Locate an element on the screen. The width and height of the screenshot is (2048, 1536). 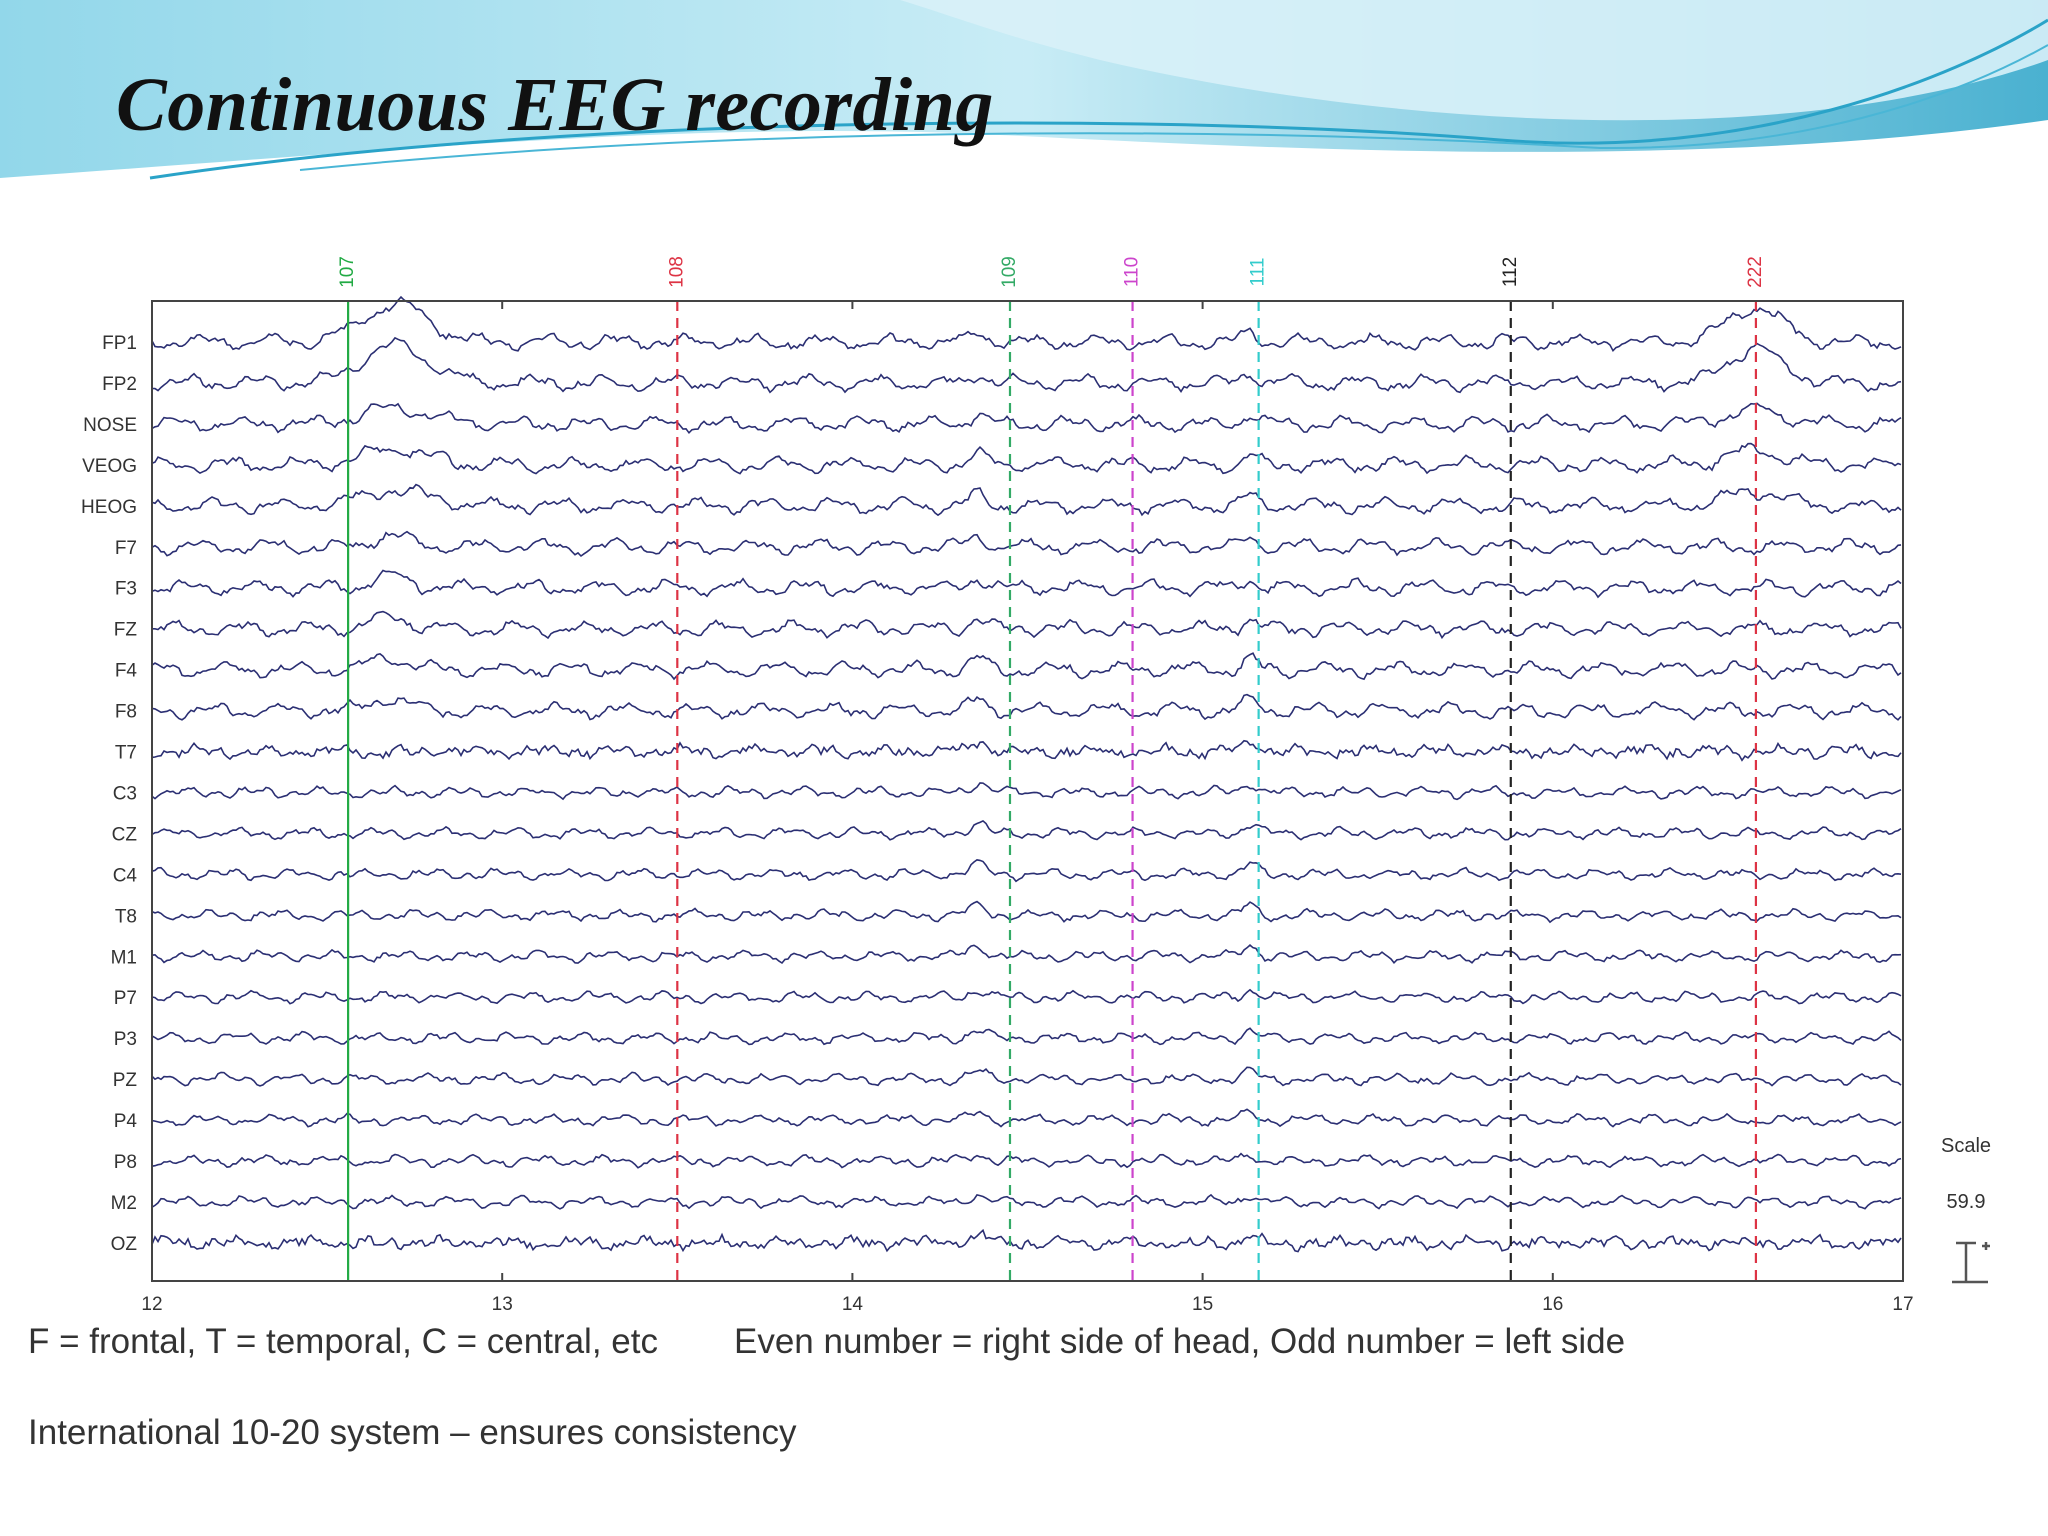
channel-label: NOSE is located at coordinates (110, 425).